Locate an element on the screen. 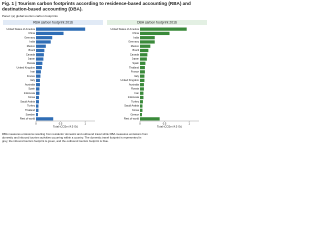  chart-title: RBA carbon footprint 2016 is located at coordinates (53, 22).